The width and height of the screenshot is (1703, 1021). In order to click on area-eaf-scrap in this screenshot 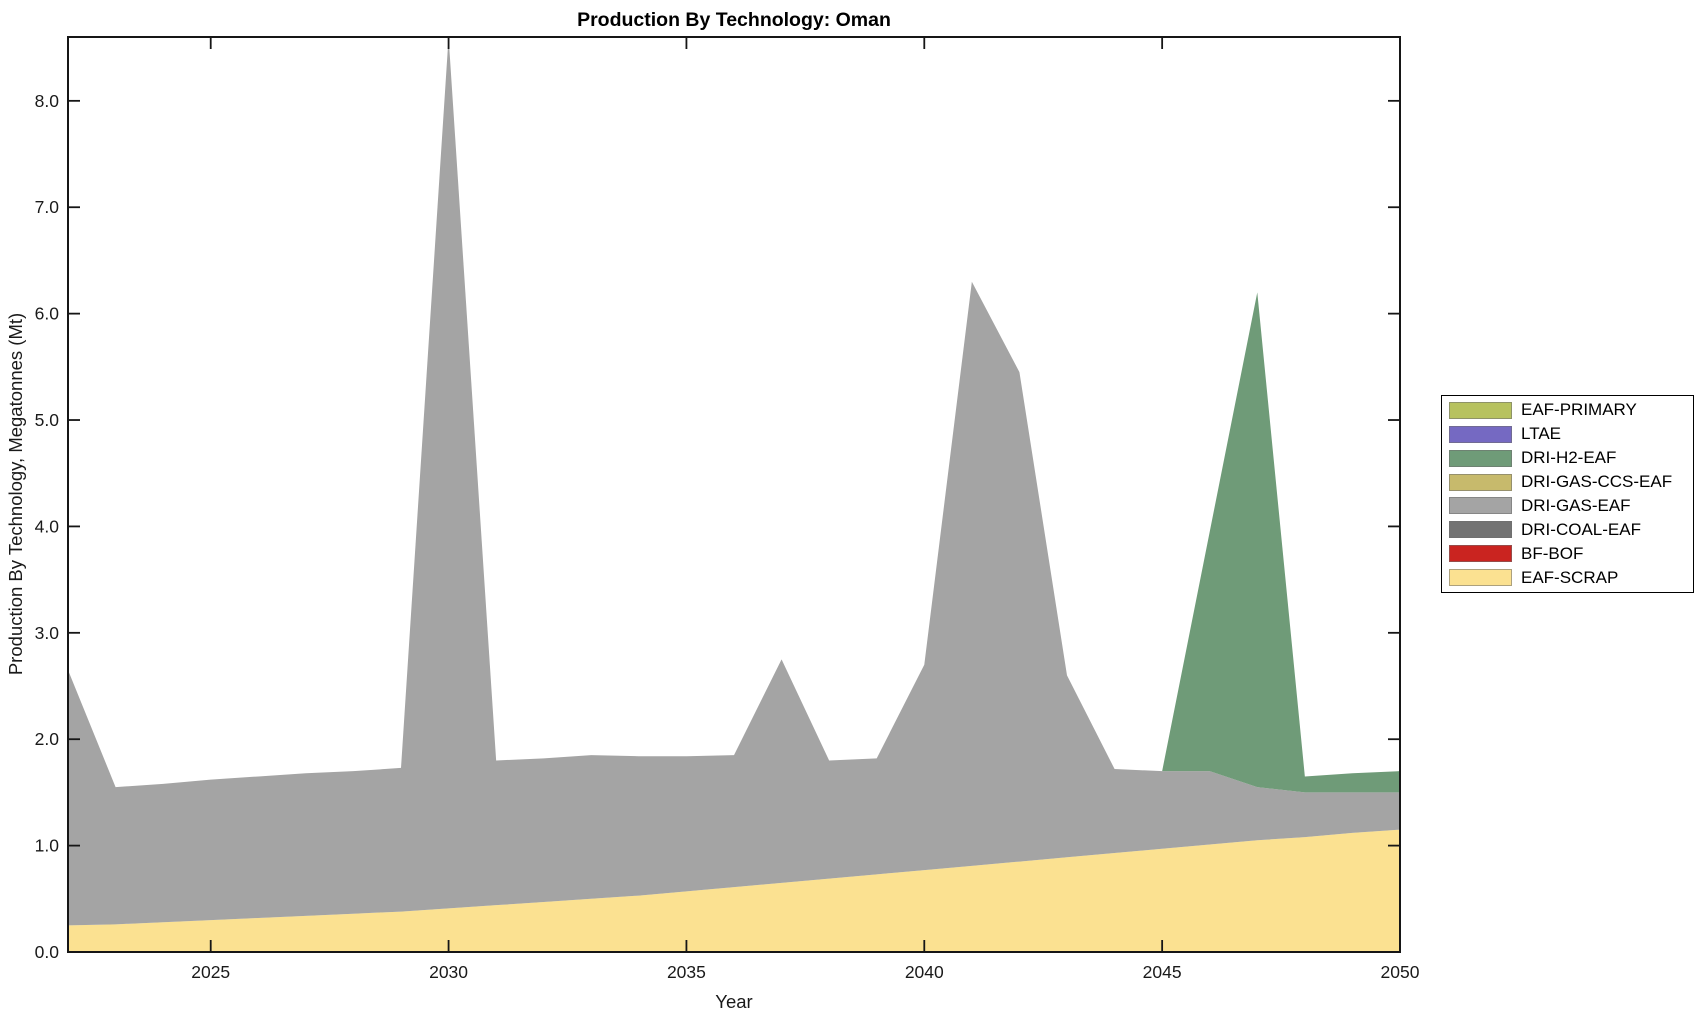, I will do `click(734, 890)`.